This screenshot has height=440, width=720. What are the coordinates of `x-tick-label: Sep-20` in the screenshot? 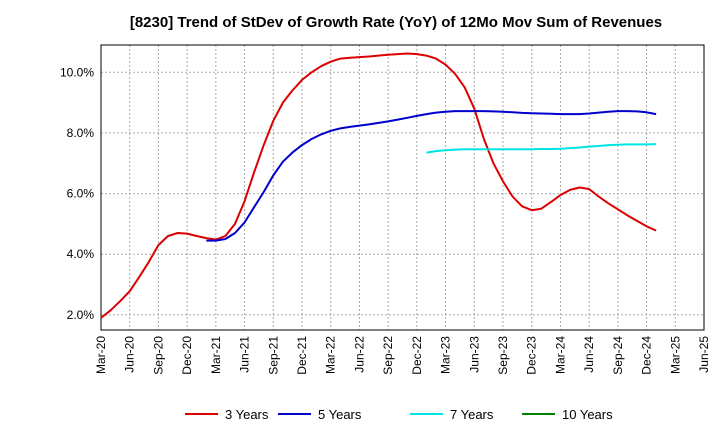 It's located at (158, 355).